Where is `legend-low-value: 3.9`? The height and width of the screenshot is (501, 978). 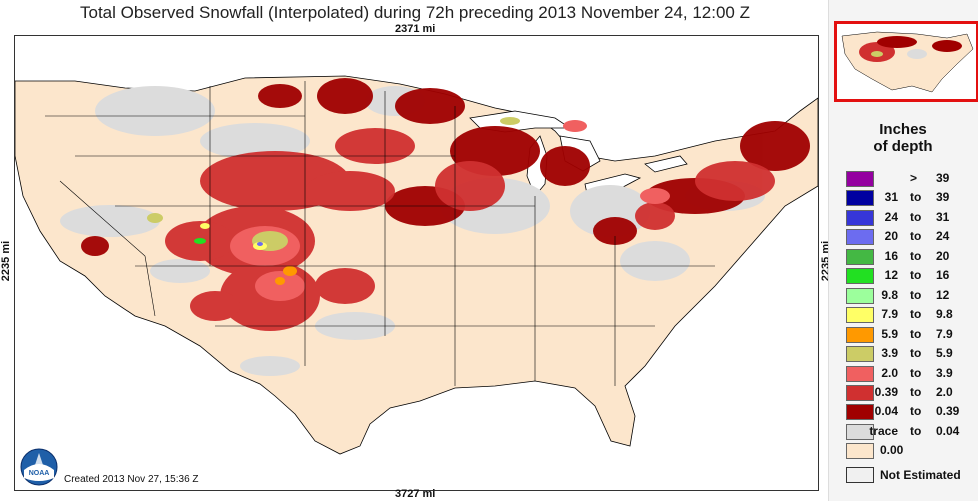 legend-low-value: 3.9 is located at coordinates (889, 353).